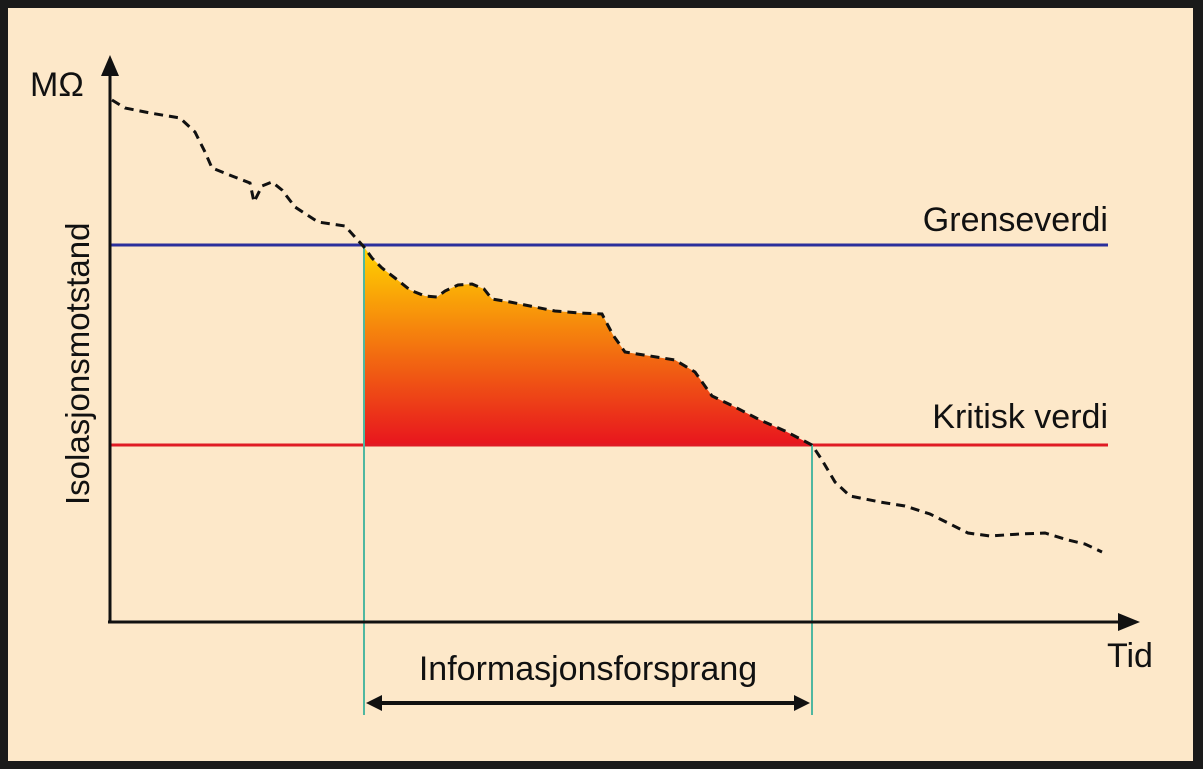 Image resolution: width=1203 pixels, height=769 pixels. I want to click on y-axis-arrowhead, so click(110, 65).